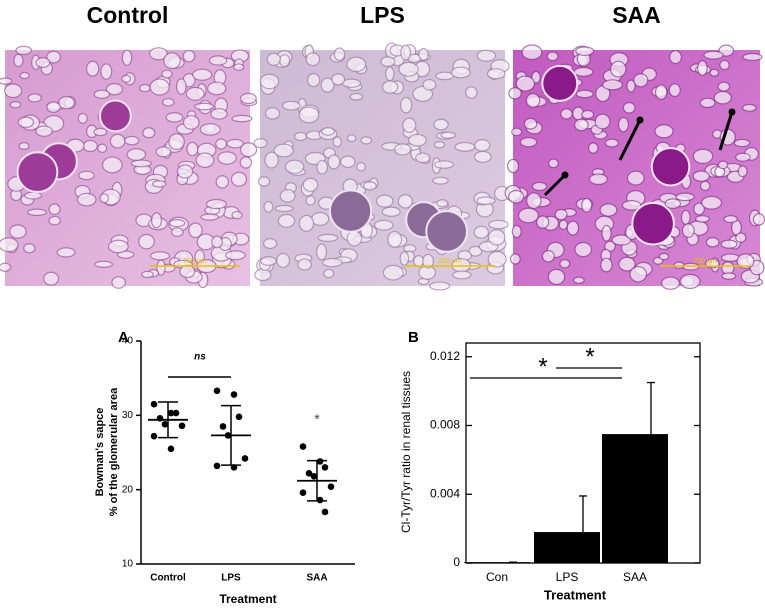  Describe the element at coordinates (247, 599) in the screenshot. I see `x-axis-label: Treatment` at that location.